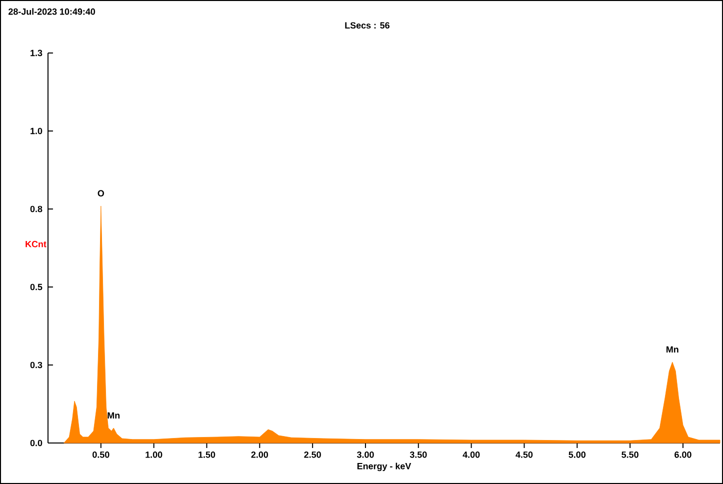  I want to click on x-tick-label: 2.50, so click(312, 454).